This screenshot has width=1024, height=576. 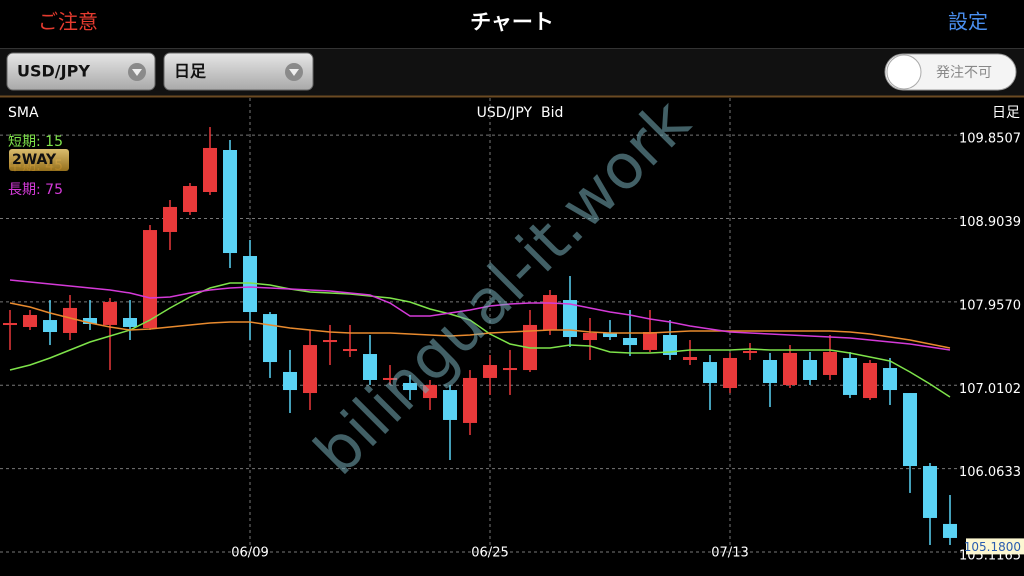 What do you see at coordinates (990, 139) in the screenshot?
I see `y-tick-label: 109.8507` at bounding box center [990, 139].